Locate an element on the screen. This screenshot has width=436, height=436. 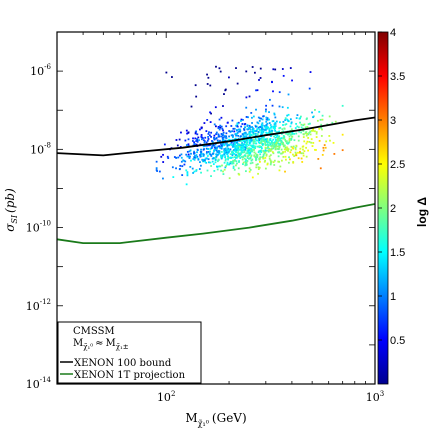
colorbar-ticks: 0.5 1 1.5 2 2.5 3 3.5 4 is located at coordinates (391, 187).